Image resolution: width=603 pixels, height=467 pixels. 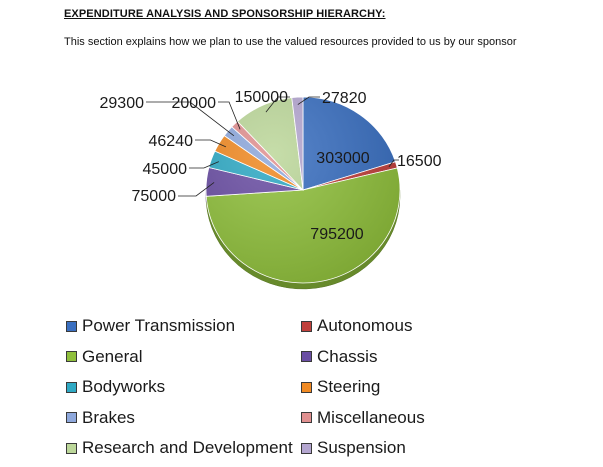 I want to click on leader-line-bodyworks, so click(x=204, y=165).